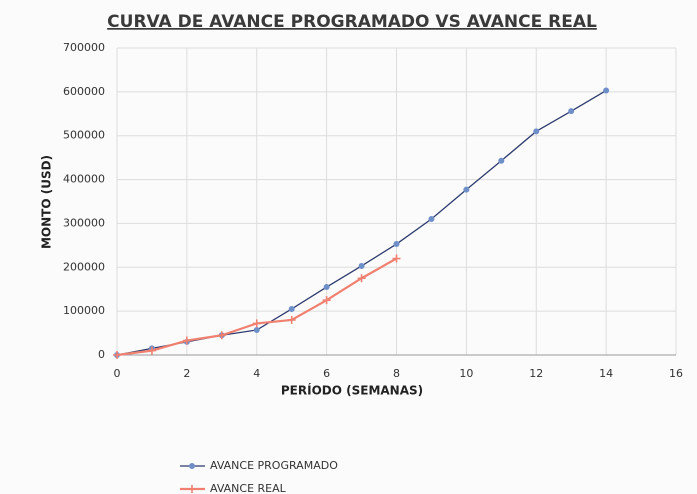  What do you see at coordinates (84, 266) in the screenshot?
I see `y-tick-label: 200000` at bounding box center [84, 266].